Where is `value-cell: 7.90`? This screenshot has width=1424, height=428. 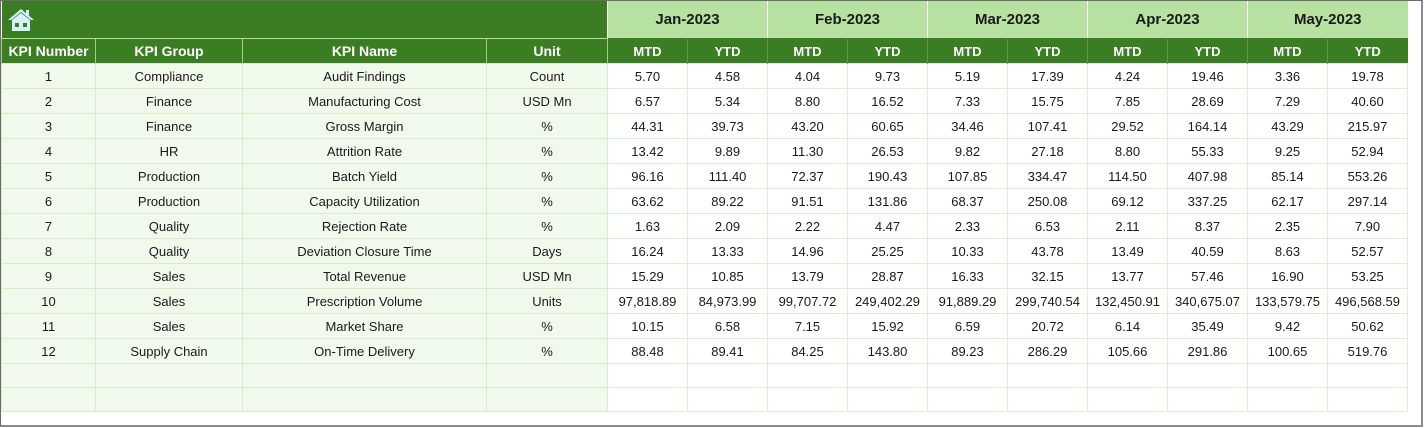
value-cell: 7.90 is located at coordinates (1367, 226).